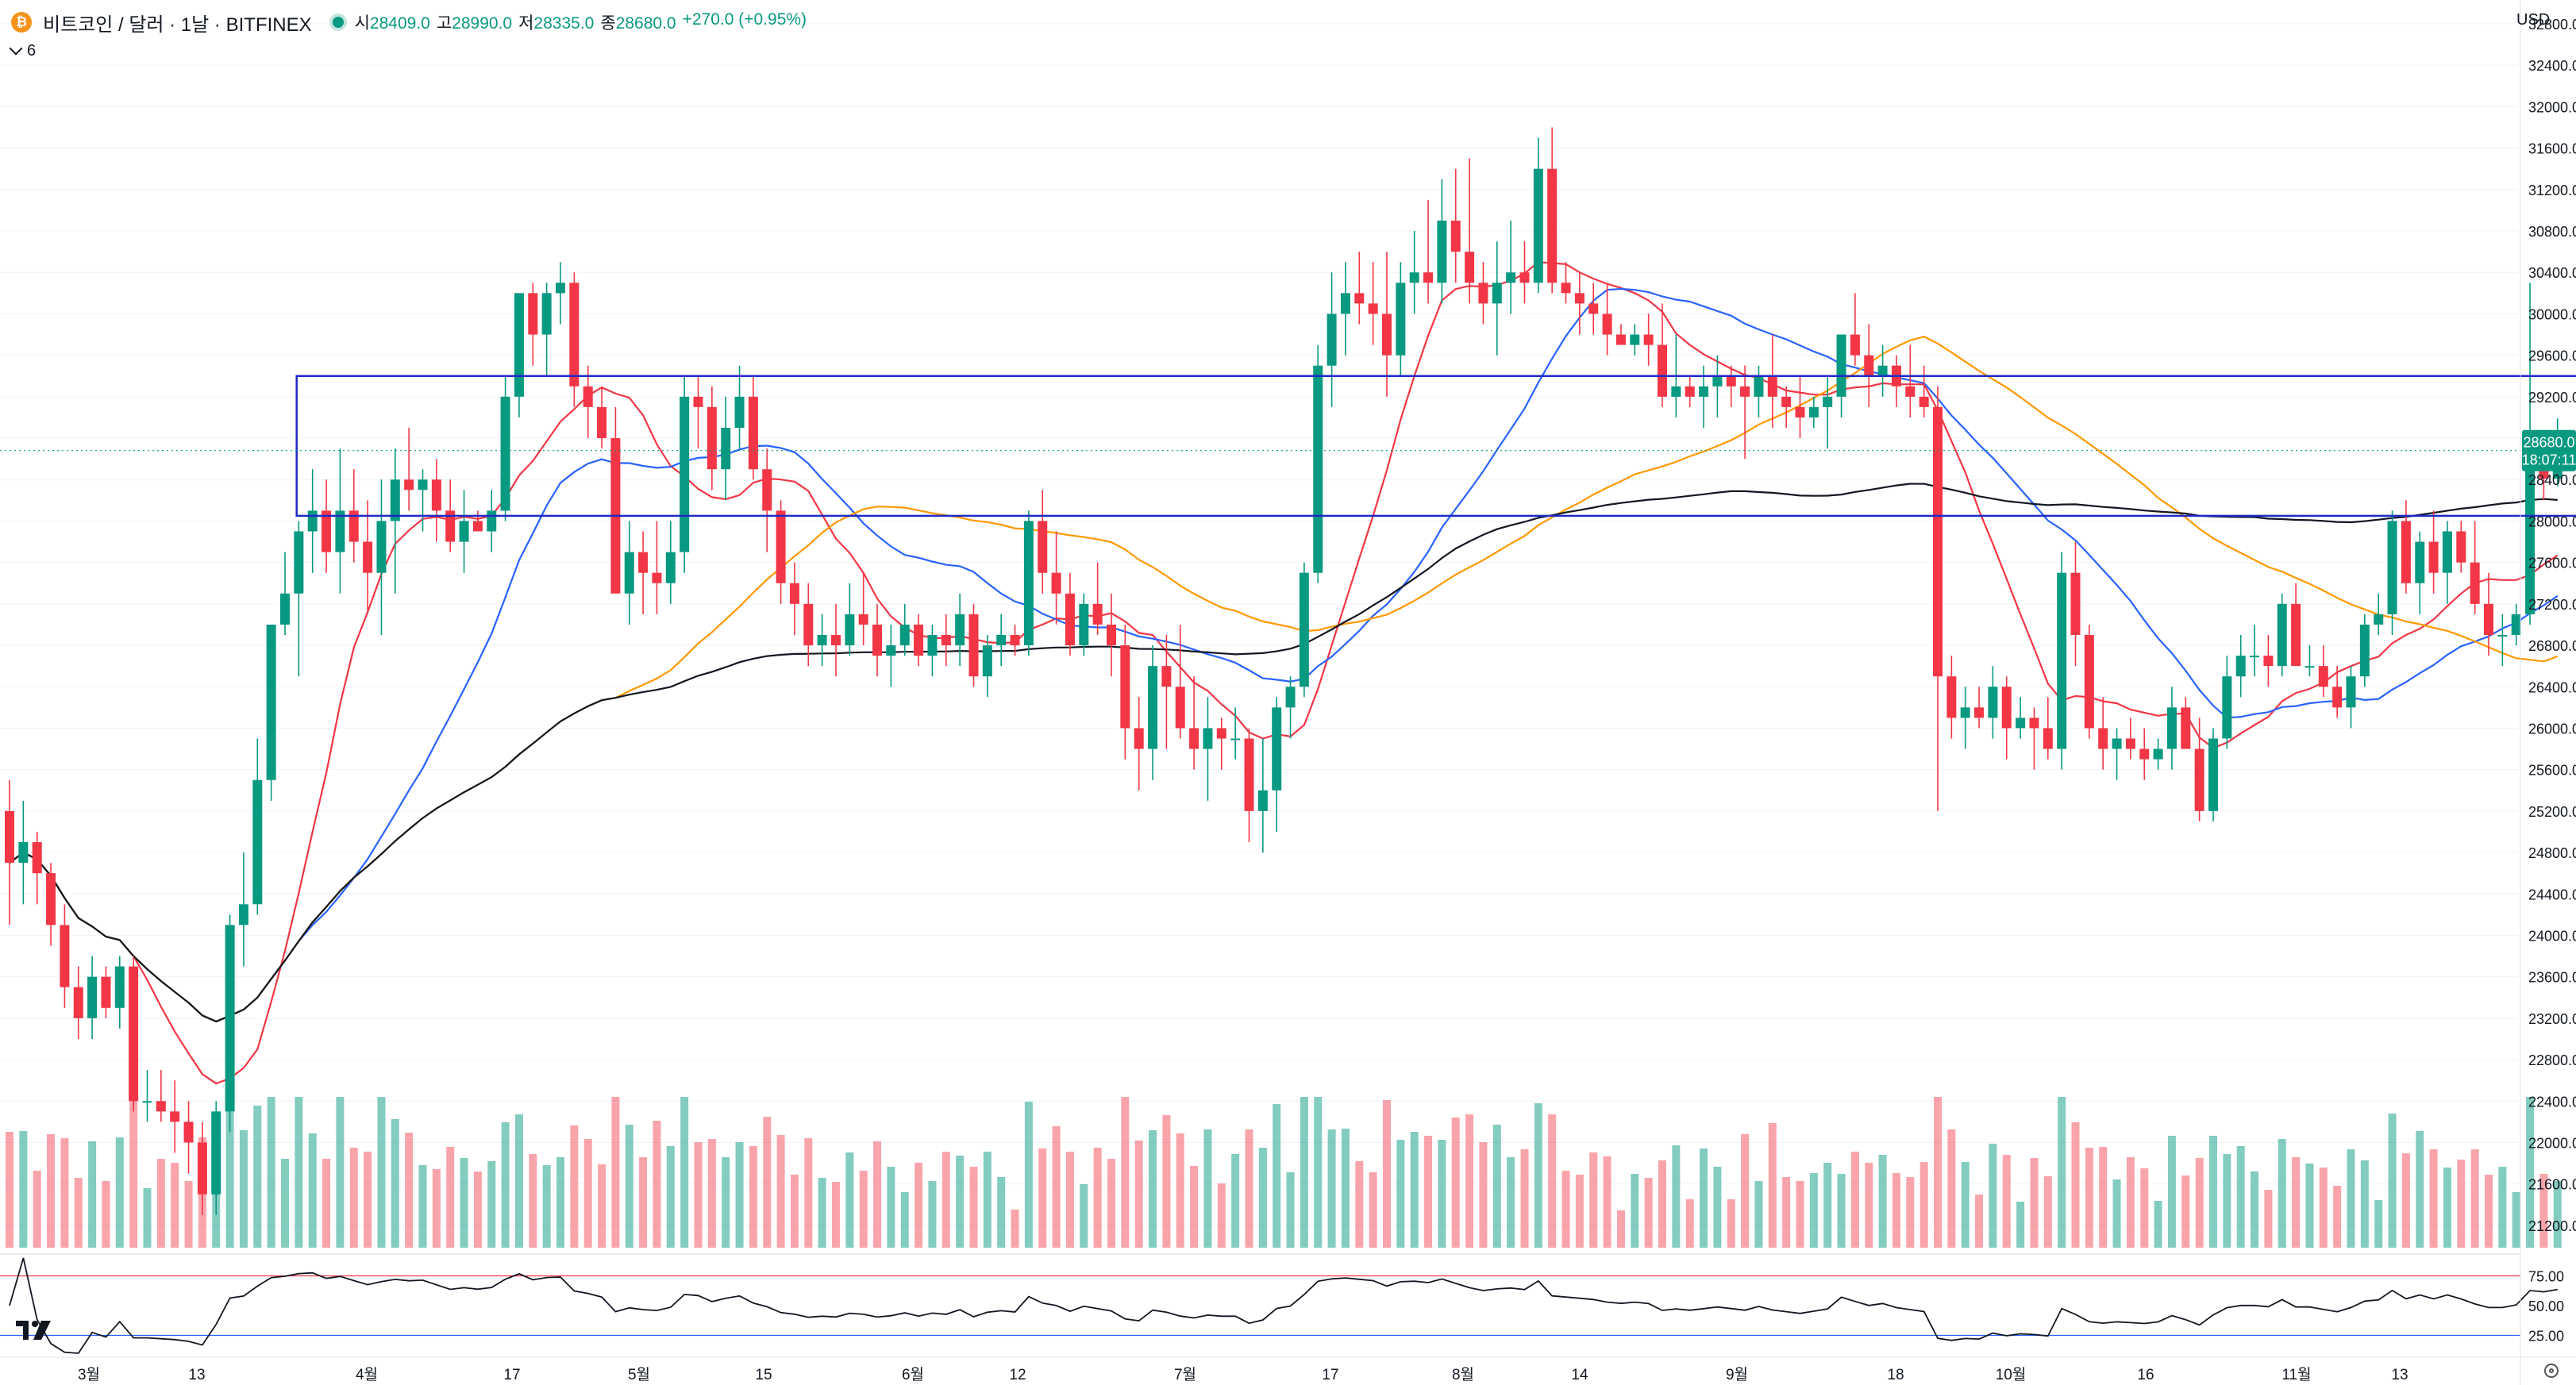  Describe the element at coordinates (2533, 20) in the screenshot. I see `currency-label: USD` at that location.